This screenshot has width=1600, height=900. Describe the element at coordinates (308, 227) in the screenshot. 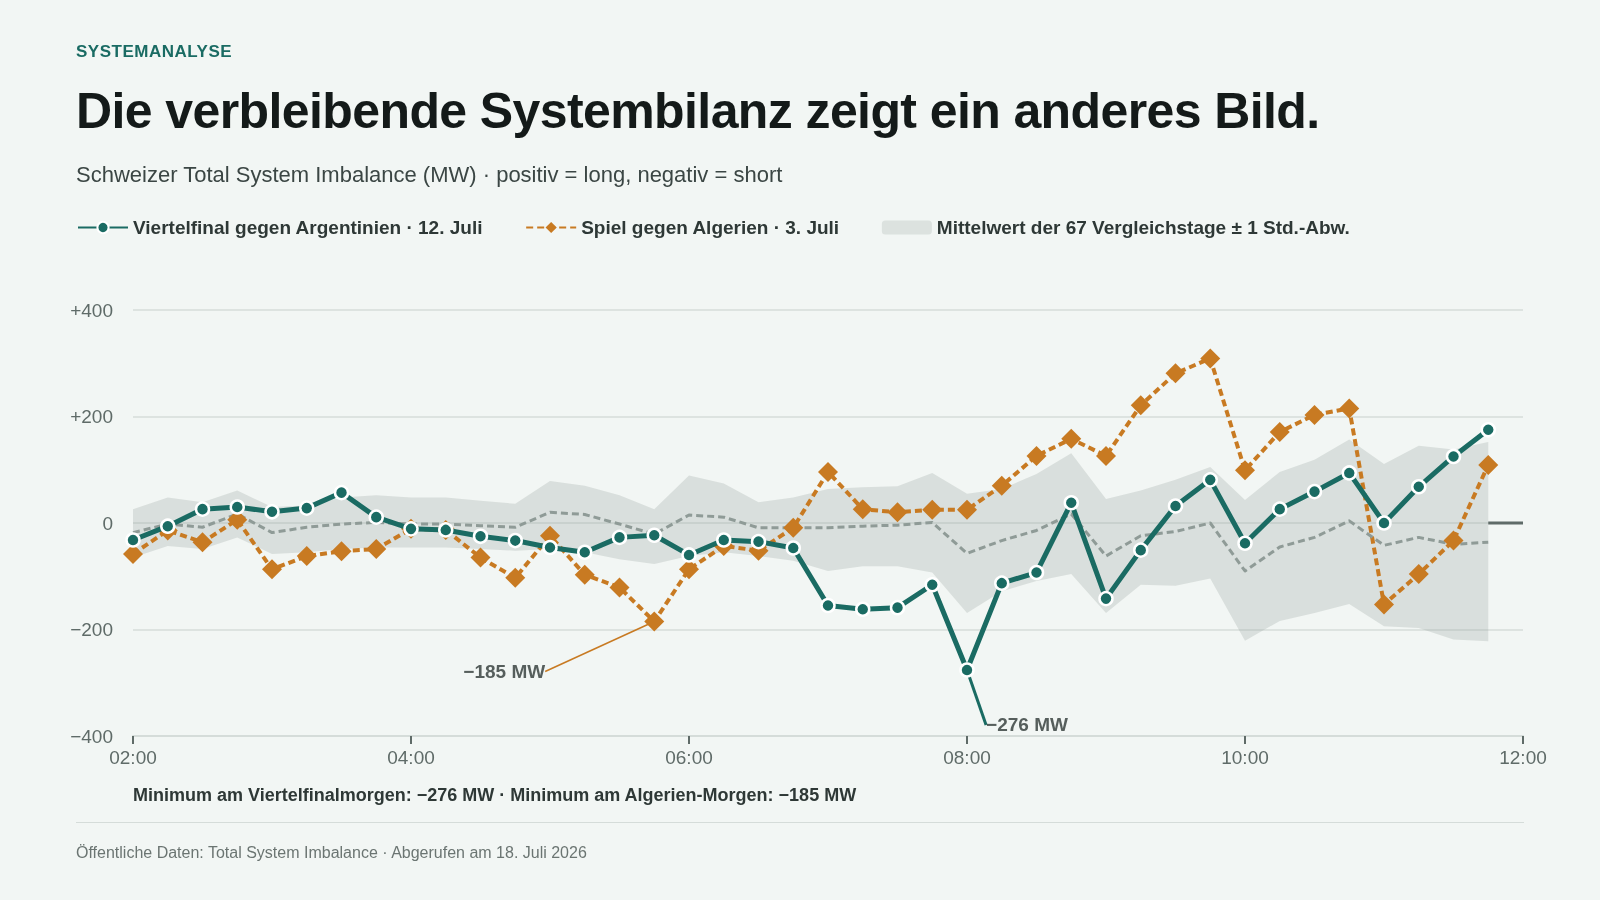

I see `legend-label: Viertelfinal gegen Argentinien · 12. Juli` at that location.